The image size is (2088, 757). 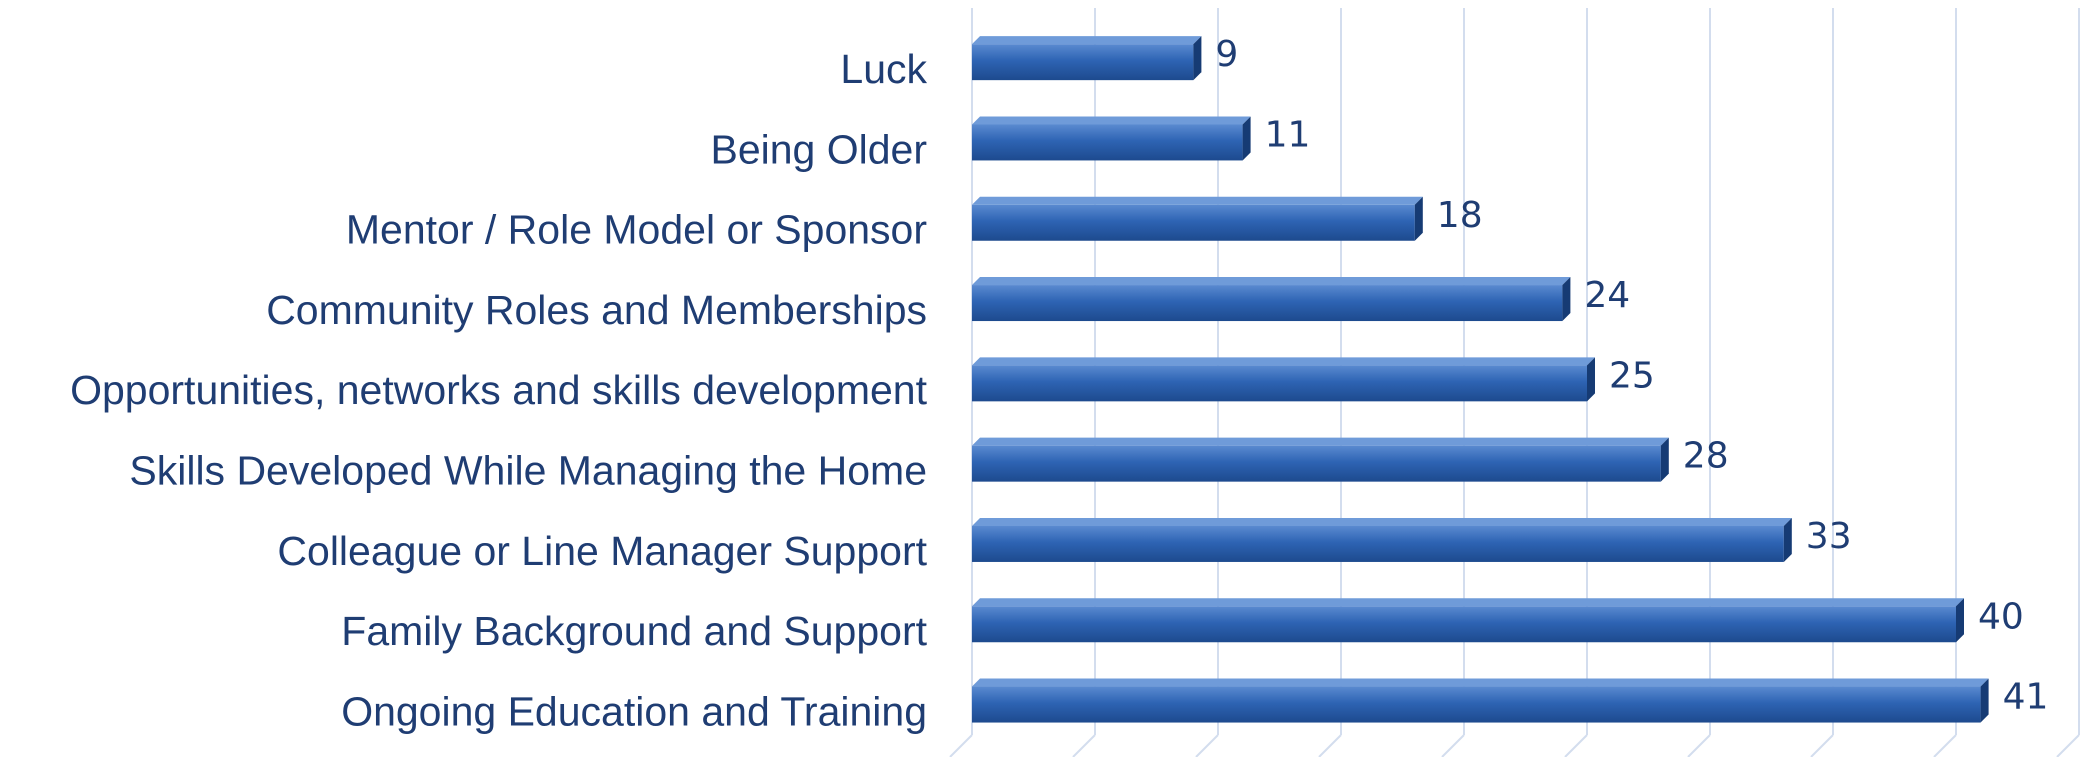 What do you see at coordinates (634, 631) in the screenshot?
I see `category-label: Family Background and Support` at bounding box center [634, 631].